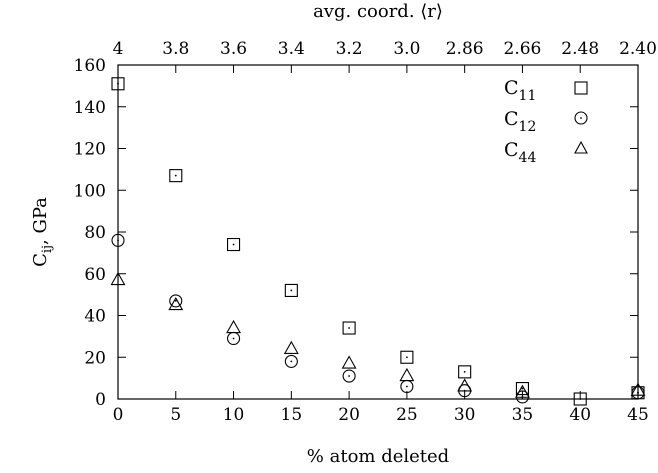 This screenshot has width=658, height=473. Describe the element at coordinates (407, 415) in the screenshot. I see `x-tick-label: 25` at that location.